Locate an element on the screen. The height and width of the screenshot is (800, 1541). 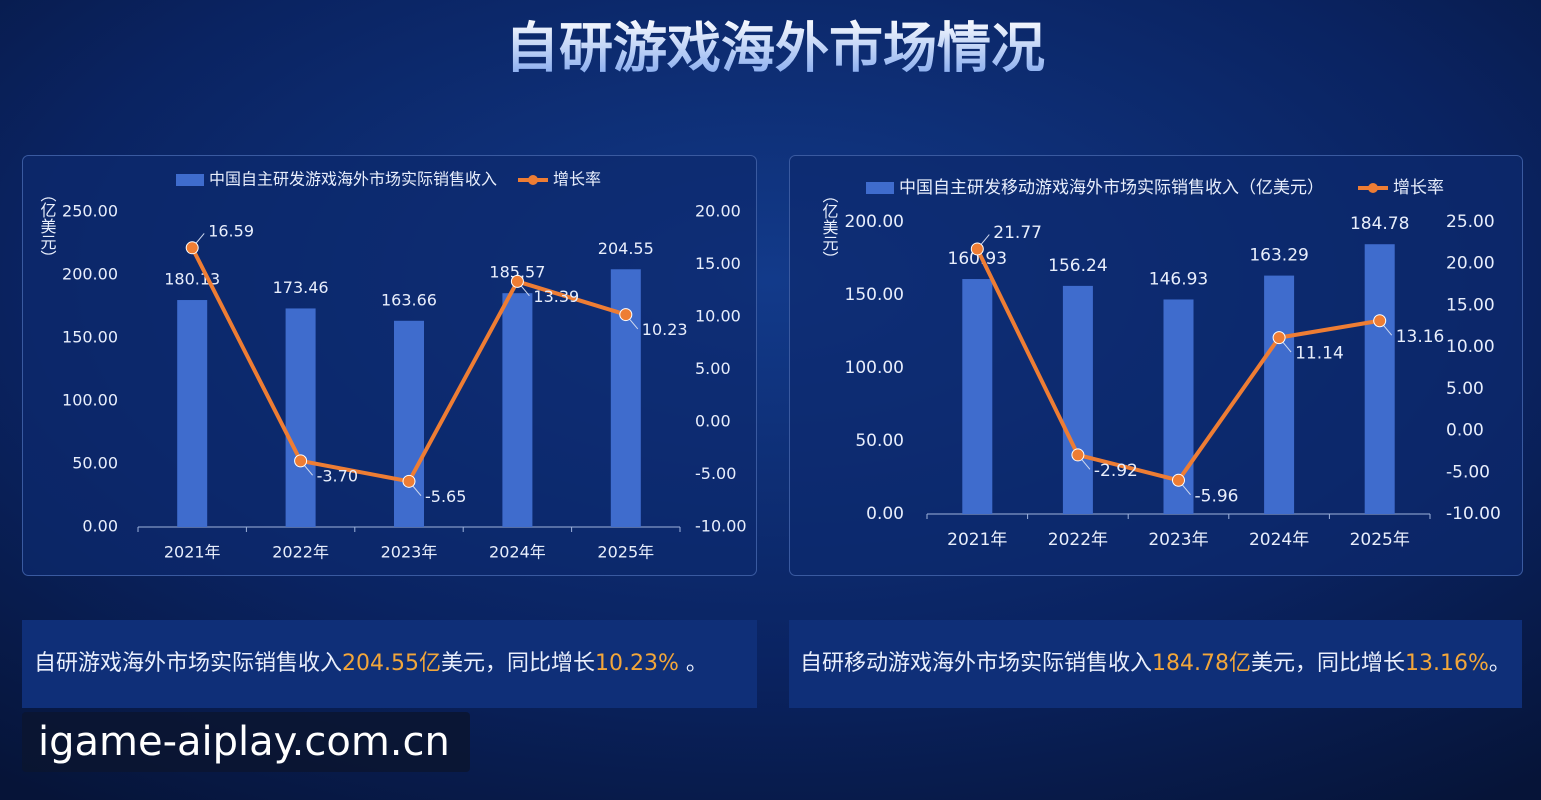
growth-value-label: -2.92 is located at coordinates (1116, 471).